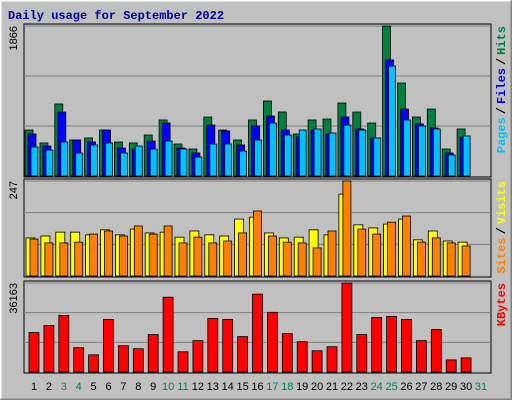  I want to click on legend: KBytes, so click(502, 304).